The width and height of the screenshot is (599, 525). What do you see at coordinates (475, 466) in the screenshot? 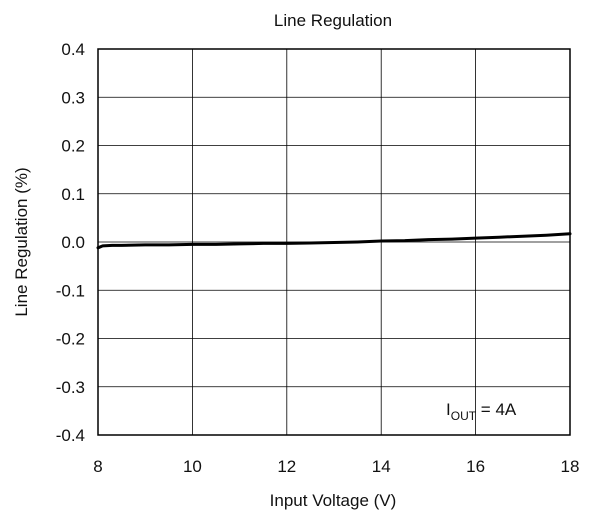
I see `x-tick-label: 16` at bounding box center [475, 466].